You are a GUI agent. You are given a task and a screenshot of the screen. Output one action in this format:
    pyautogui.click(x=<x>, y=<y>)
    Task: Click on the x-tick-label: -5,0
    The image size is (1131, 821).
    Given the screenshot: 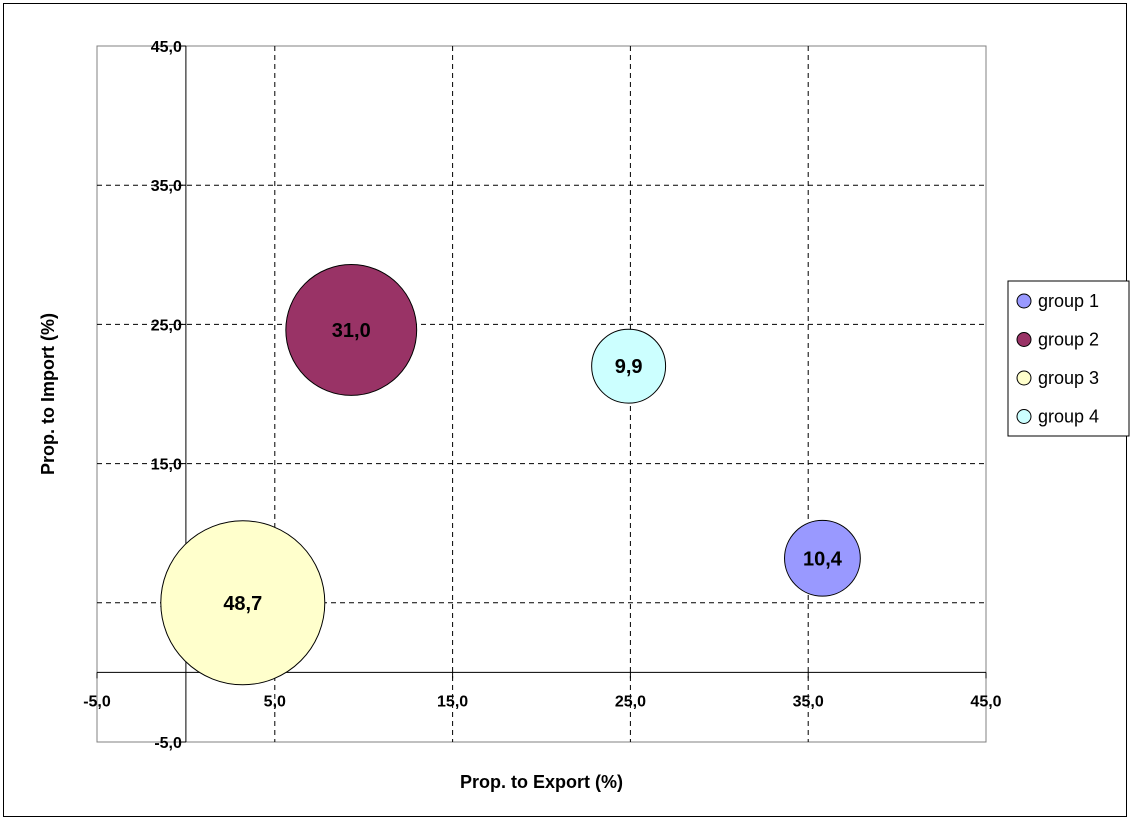 What is the action you would take?
    pyautogui.click(x=97, y=701)
    